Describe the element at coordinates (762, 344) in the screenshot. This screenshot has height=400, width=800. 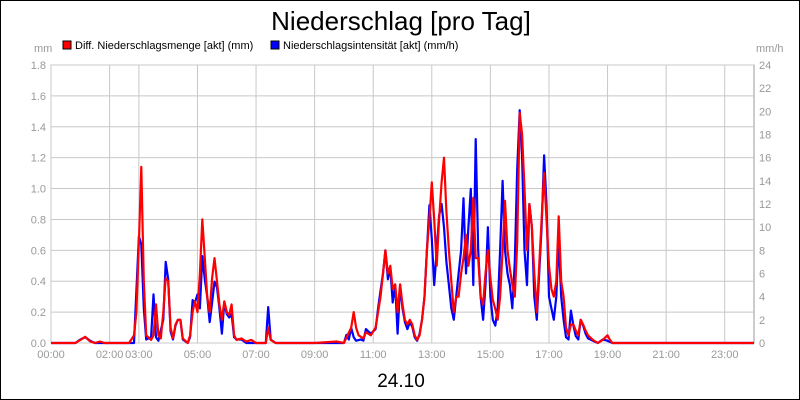
I see `y-right-tick-label: 0` at that location.